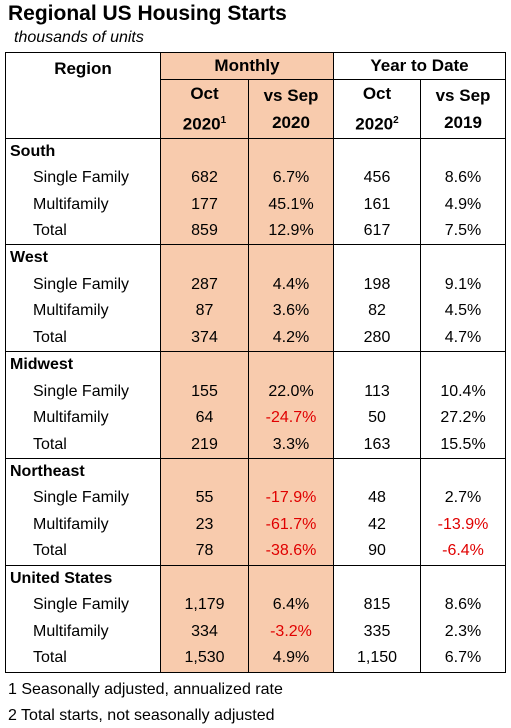 The image size is (511, 728). I want to click on section-row: West, so click(256, 258).